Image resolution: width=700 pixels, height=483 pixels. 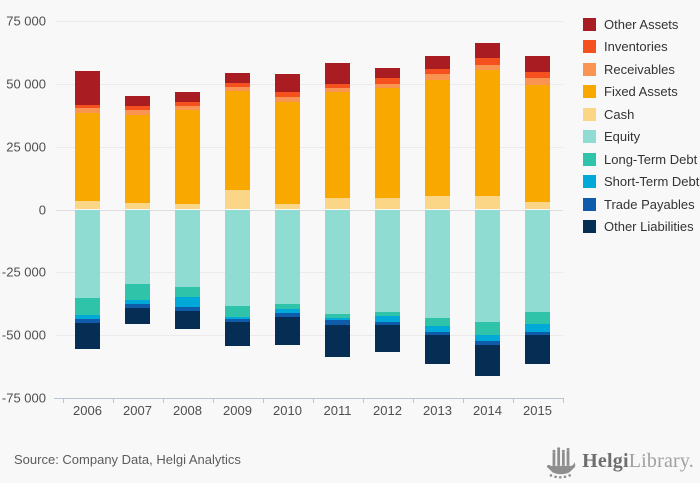 What do you see at coordinates (620, 461) in the screenshot?
I see `helgi-library-logo: HelgiLibrary.` at bounding box center [620, 461].